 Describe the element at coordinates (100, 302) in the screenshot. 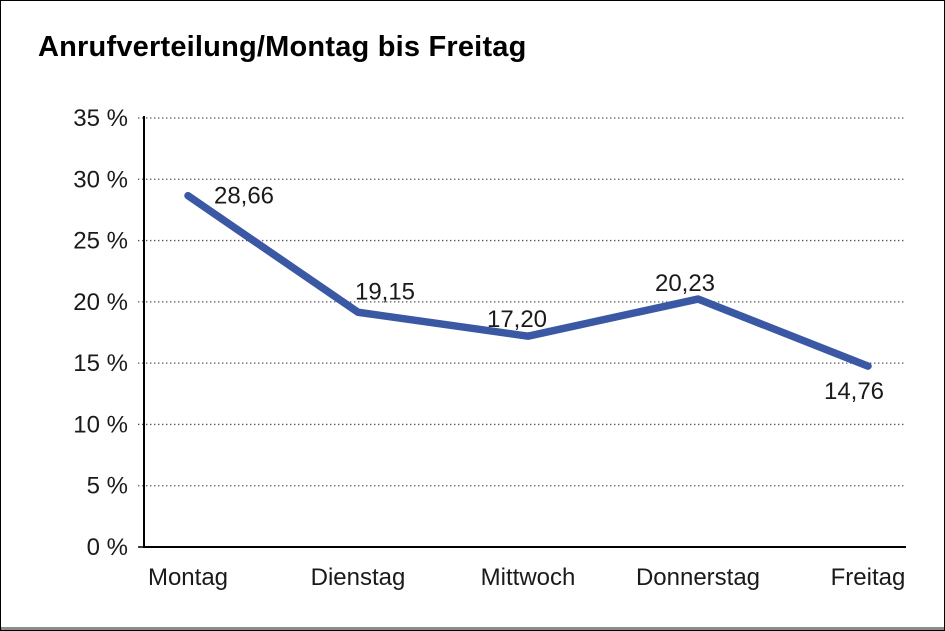

I see `y-axis-tick-label: 20 %` at that location.